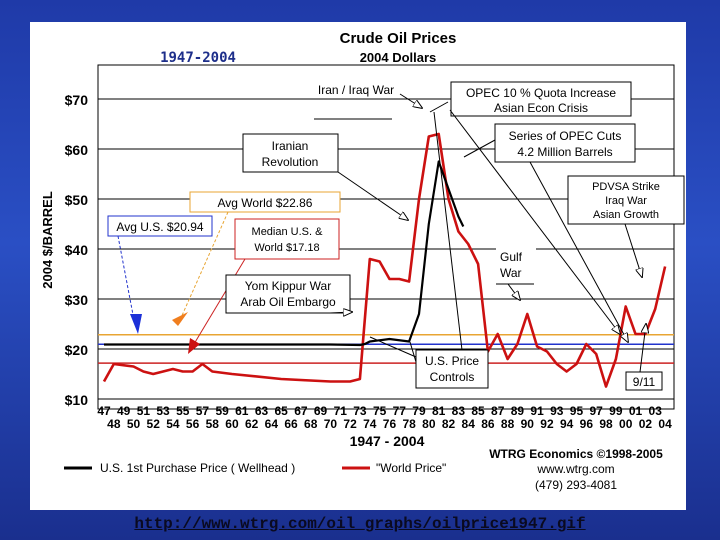 The height and width of the screenshot is (540, 720). Describe the element at coordinates (77, 350) in the screenshot. I see `y-tick-label: $20` at that location.